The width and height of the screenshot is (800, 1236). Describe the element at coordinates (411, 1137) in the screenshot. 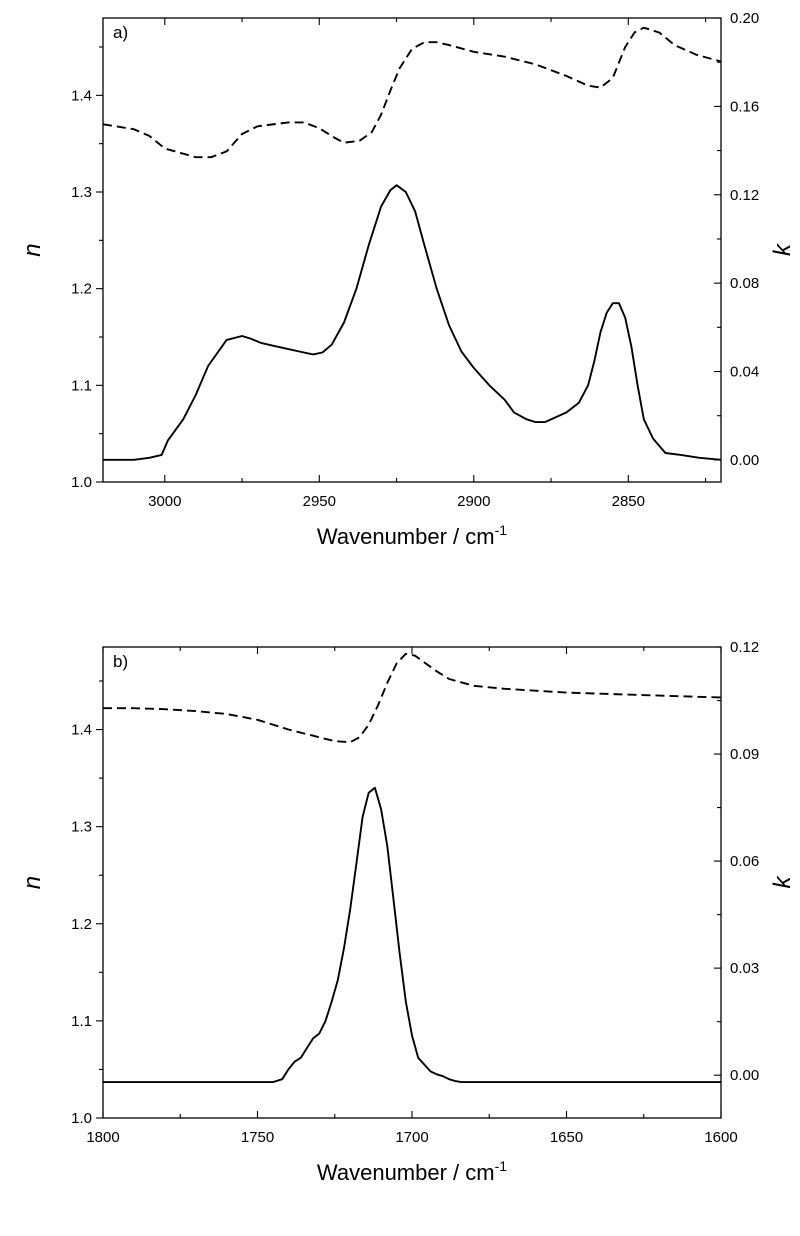

I see `x-tick-label: 1700` at that location.